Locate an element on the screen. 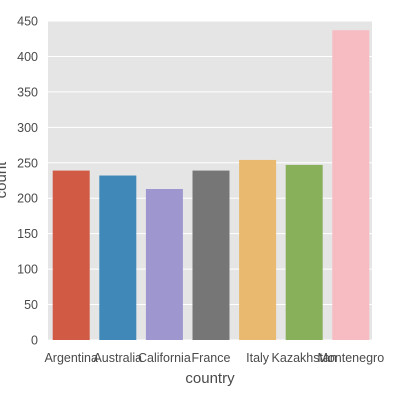  y-tick-label: 350 is located at coordinates (27, 92).